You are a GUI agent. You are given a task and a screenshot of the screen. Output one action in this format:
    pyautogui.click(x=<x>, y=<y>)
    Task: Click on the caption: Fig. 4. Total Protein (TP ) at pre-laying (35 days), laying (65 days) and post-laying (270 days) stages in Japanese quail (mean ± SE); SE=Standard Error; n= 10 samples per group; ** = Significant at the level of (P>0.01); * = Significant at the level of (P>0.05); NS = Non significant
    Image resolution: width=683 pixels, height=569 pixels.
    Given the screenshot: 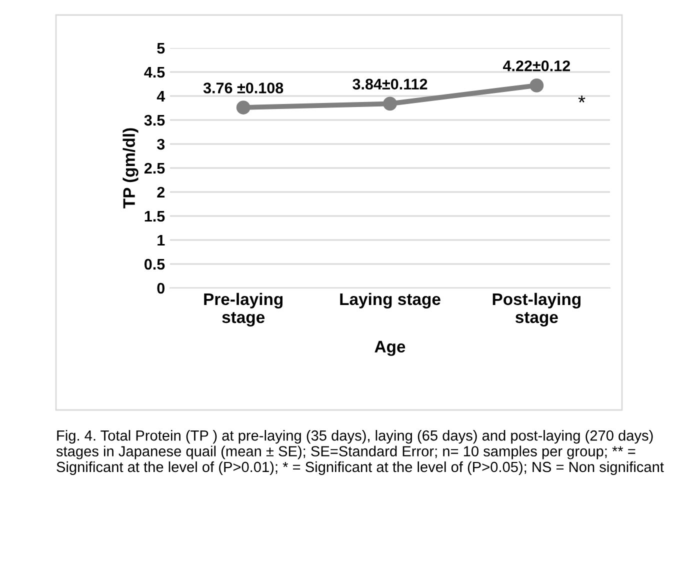 What is the action you would take?
    pyautogui.click(x=360, y=453)
    